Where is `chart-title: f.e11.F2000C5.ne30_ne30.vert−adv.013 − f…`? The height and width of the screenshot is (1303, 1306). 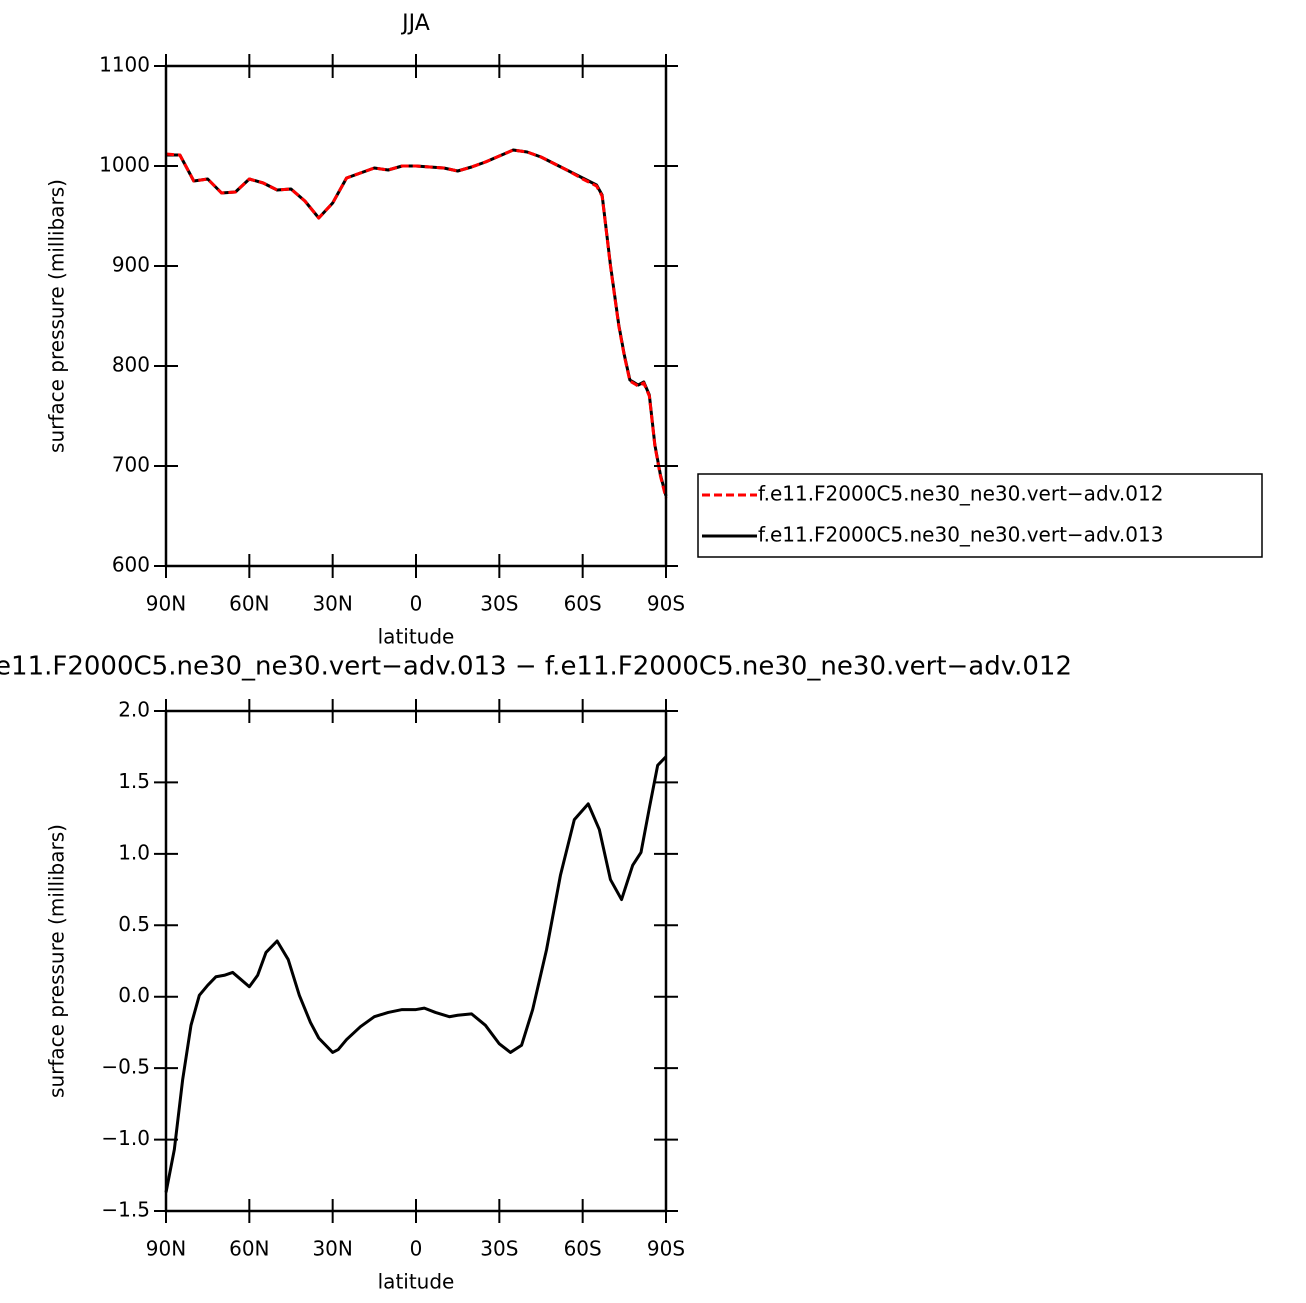 chart-title: f.e11.F2000C5.ne30_ne30.vert−adv.013 − f… is located at coordinates (536, 667).